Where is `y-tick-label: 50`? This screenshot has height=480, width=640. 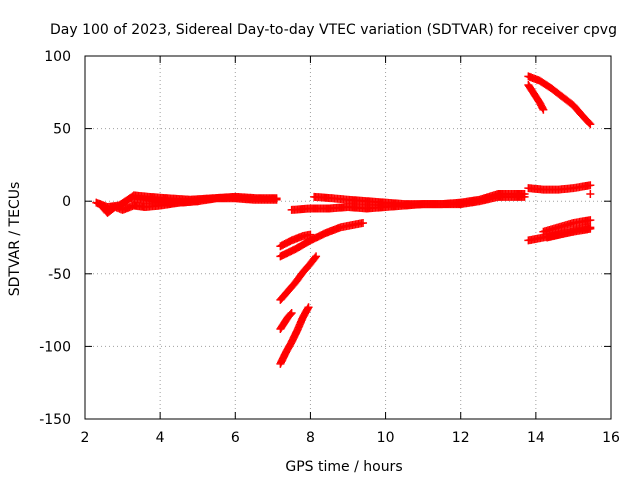 y-tick-label: 50 is located at coordinates (62, 130).